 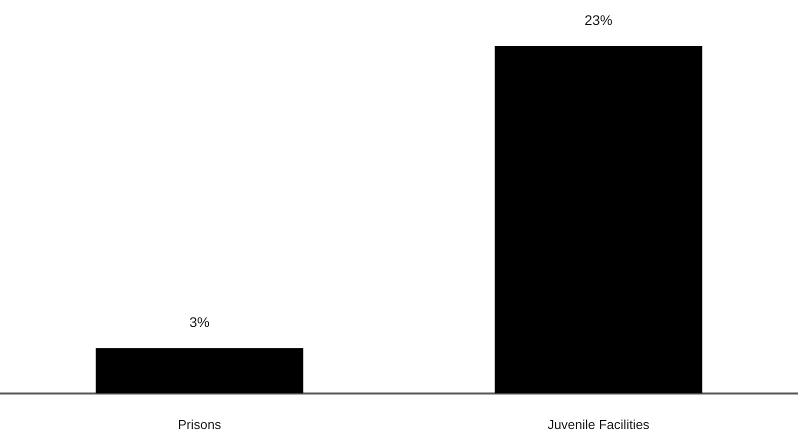 What do you see at coordinates (200, 424) in the screenshot?
I see `x-tick-label: Prisons` at bounding box center [200, 424].